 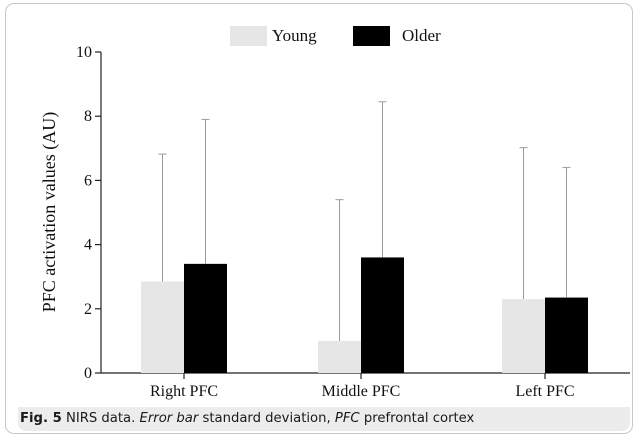 What do you see at coordinates (89, 213) in the screenshot?
I see `y-axis: 0 2 4 6 8 10` at bounding box center [89, 213].